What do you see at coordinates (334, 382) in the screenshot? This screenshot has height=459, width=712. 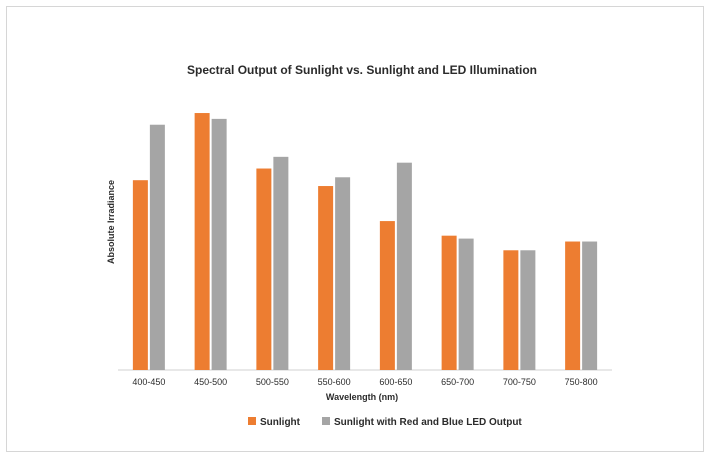 I see `x-tick-label: 550-600` at bounding box center [334, 382].